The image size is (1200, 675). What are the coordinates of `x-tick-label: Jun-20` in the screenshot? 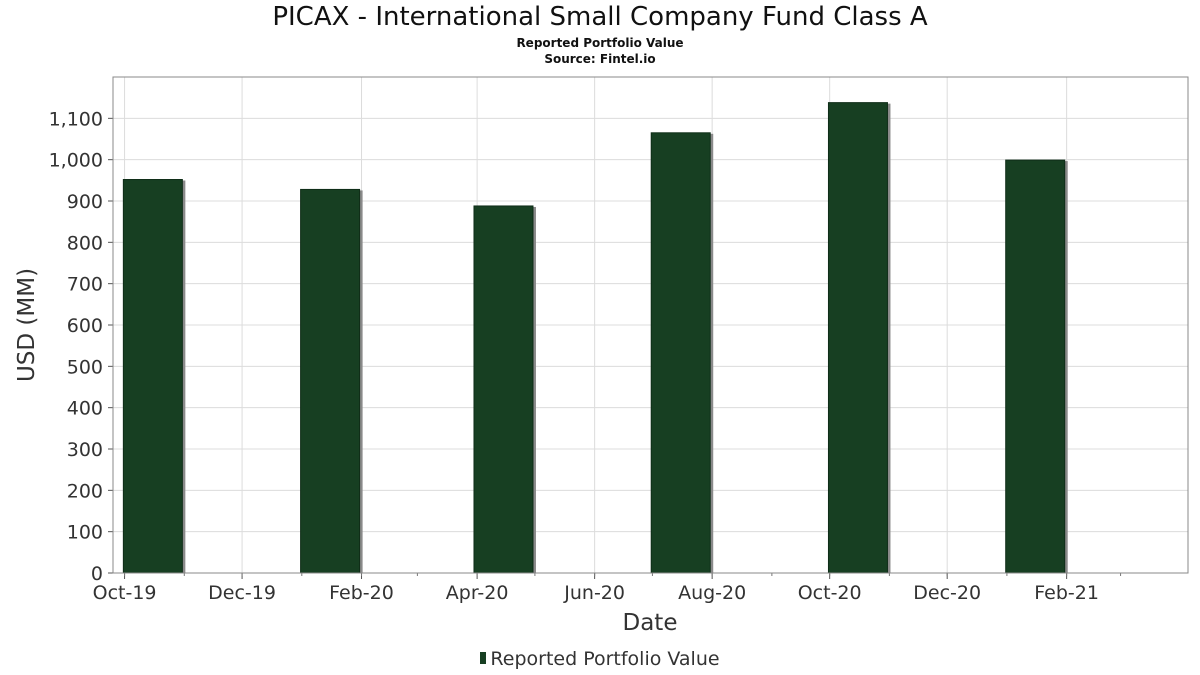 It's located at (594, 593).